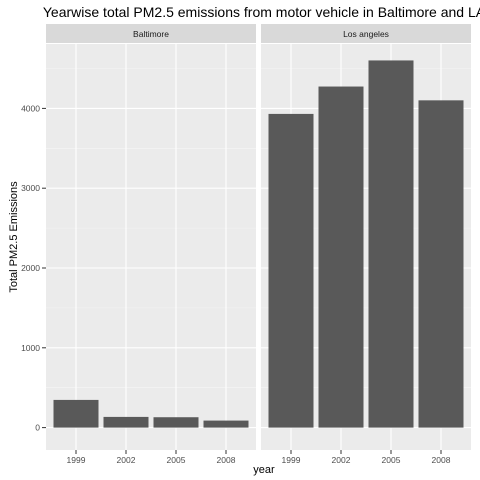 Image resolution: width=480 pixels, height=480 pixels. Describe the element at coordinates (30, 348) in the screenshot. I see `y-tick-label: 1000` at that location.